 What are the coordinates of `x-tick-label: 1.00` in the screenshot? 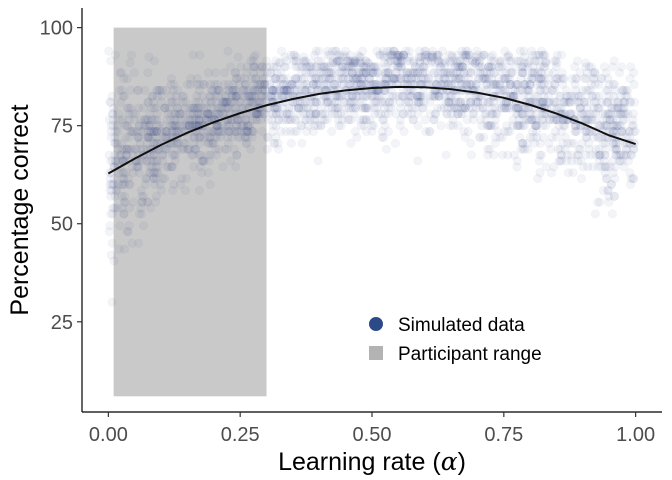 It's located at (635, 435).